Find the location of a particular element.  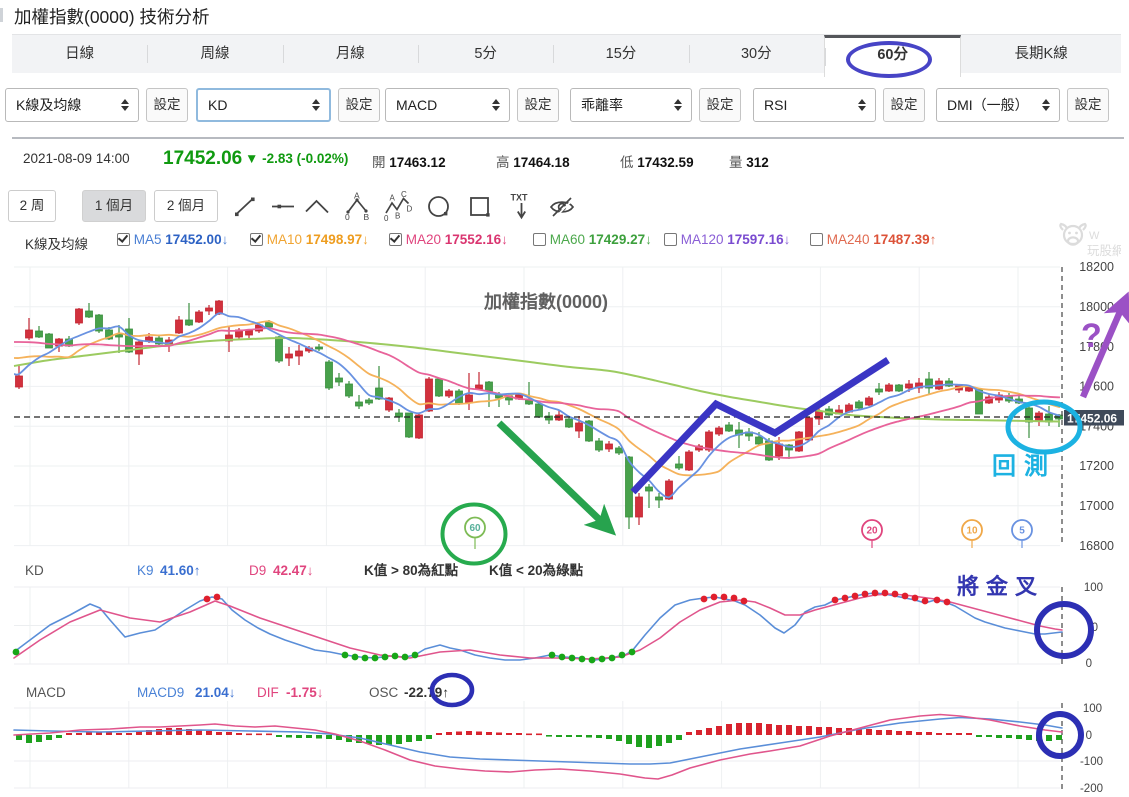

svg-text: D is located at coordinates (410, 209).